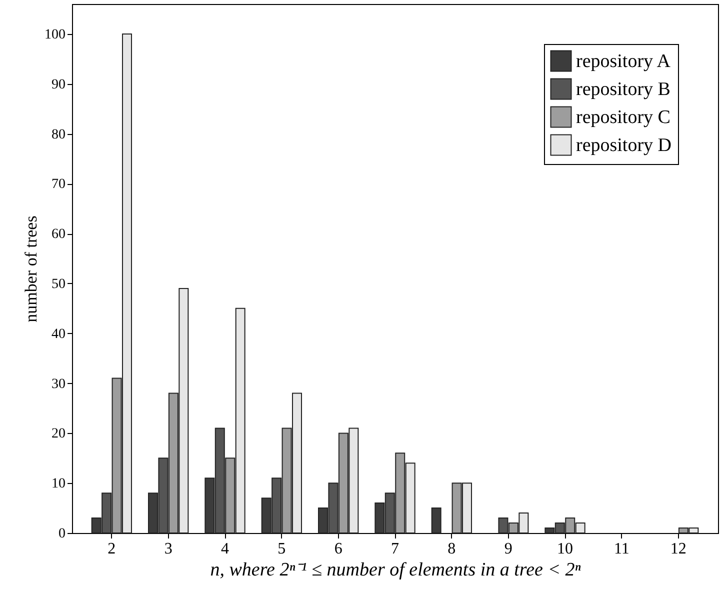  Describe the element at coordinates (168, 549) in the screenshot. I see `x-tick-label: 3` at that location.